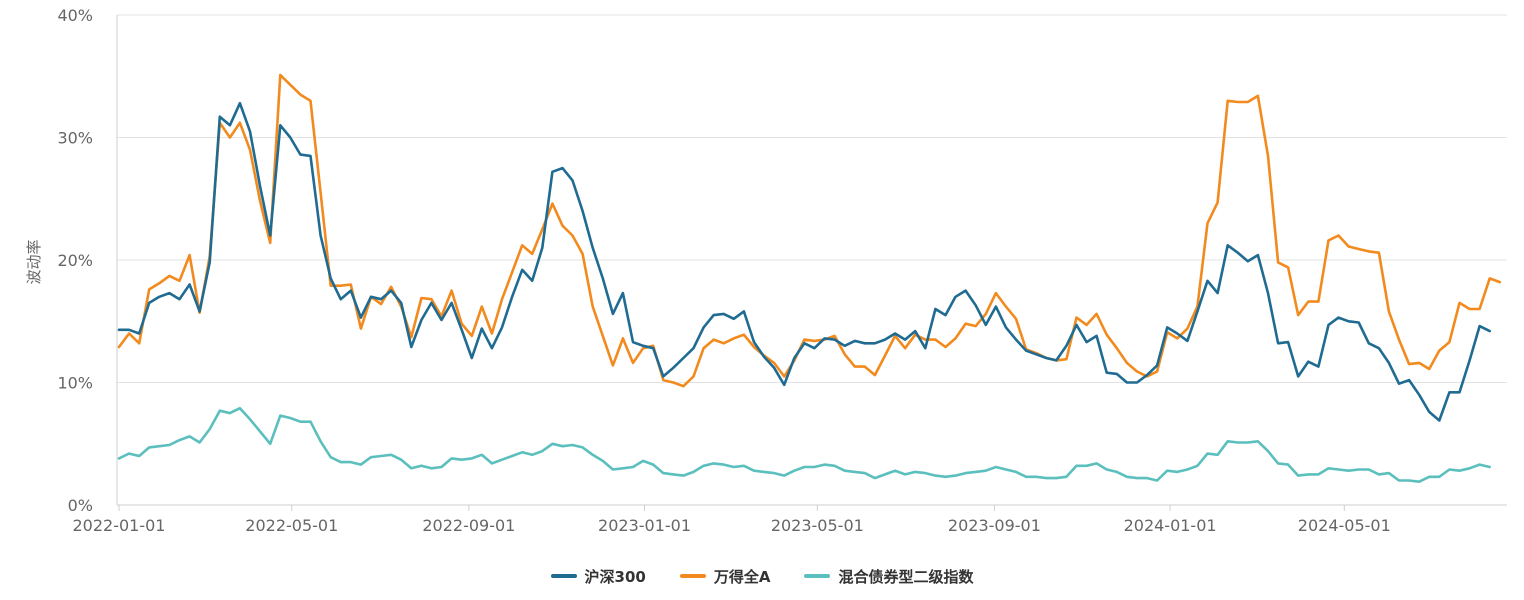  I want to click on y-tick-label-3: 30%, so click(75, 138).